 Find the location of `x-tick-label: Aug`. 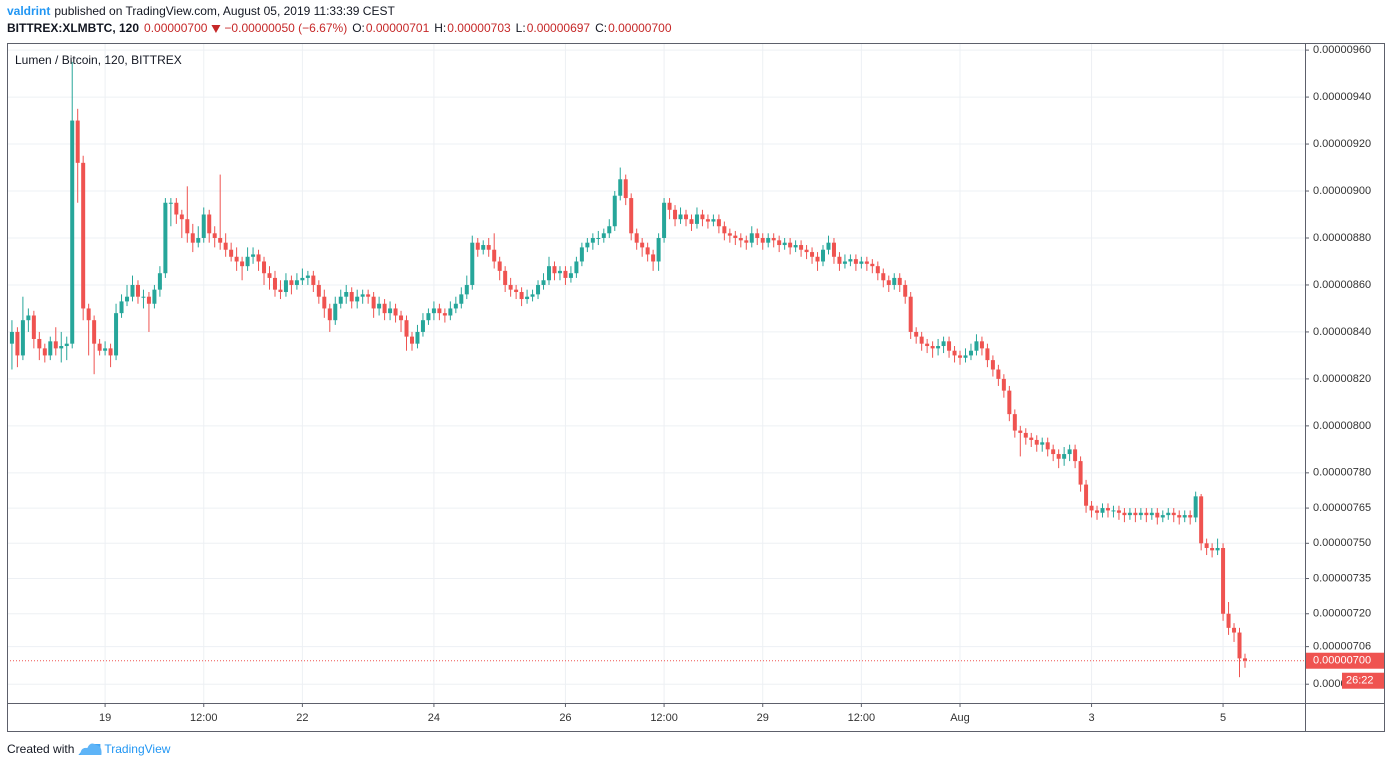

x-tick-label: Aug is located at coordinates (960, 718).